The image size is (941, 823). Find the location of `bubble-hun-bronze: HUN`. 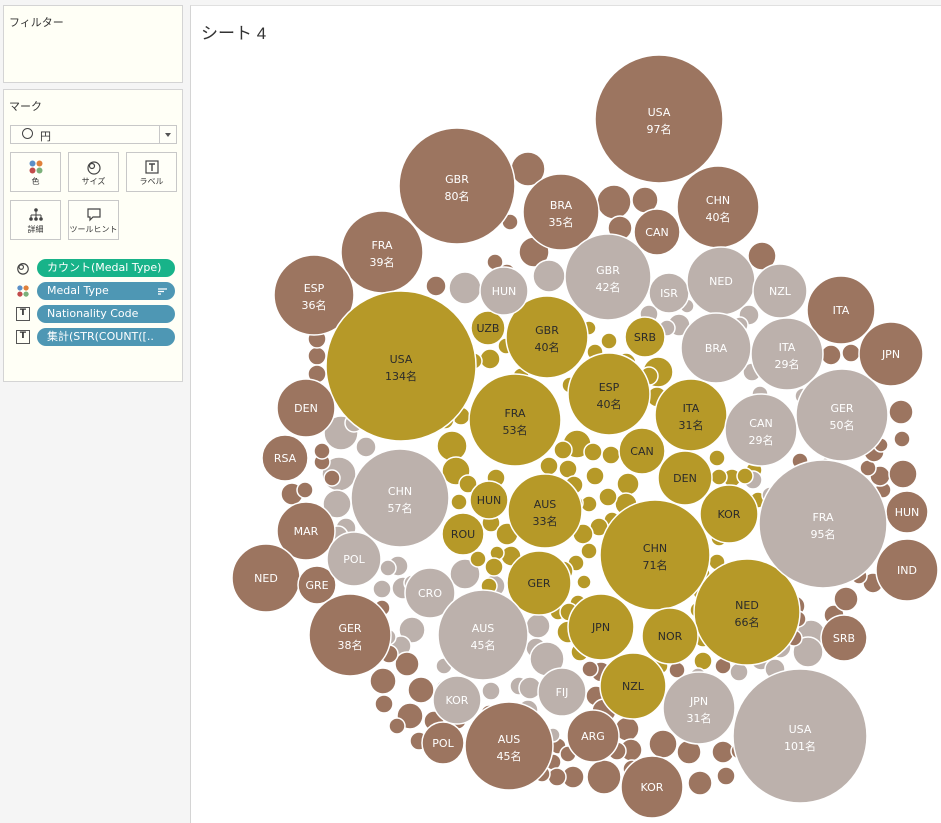

bubble-hun-bronze: HUN is located at coordinates (907, 512).